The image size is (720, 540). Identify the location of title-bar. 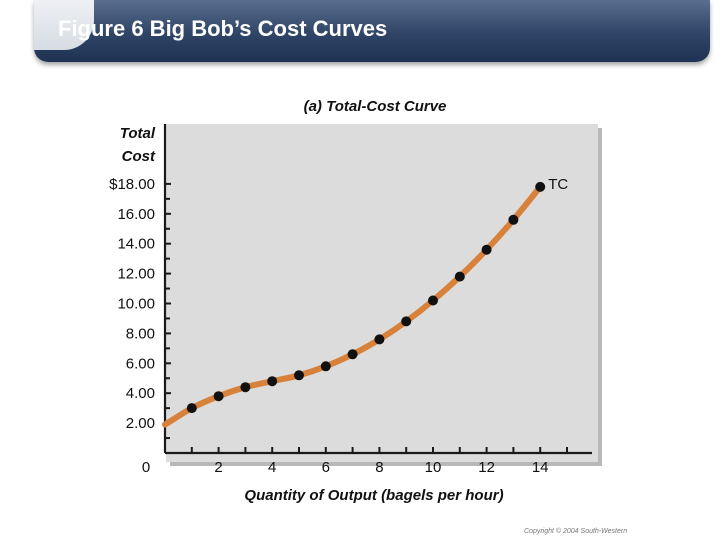
(372, 31).